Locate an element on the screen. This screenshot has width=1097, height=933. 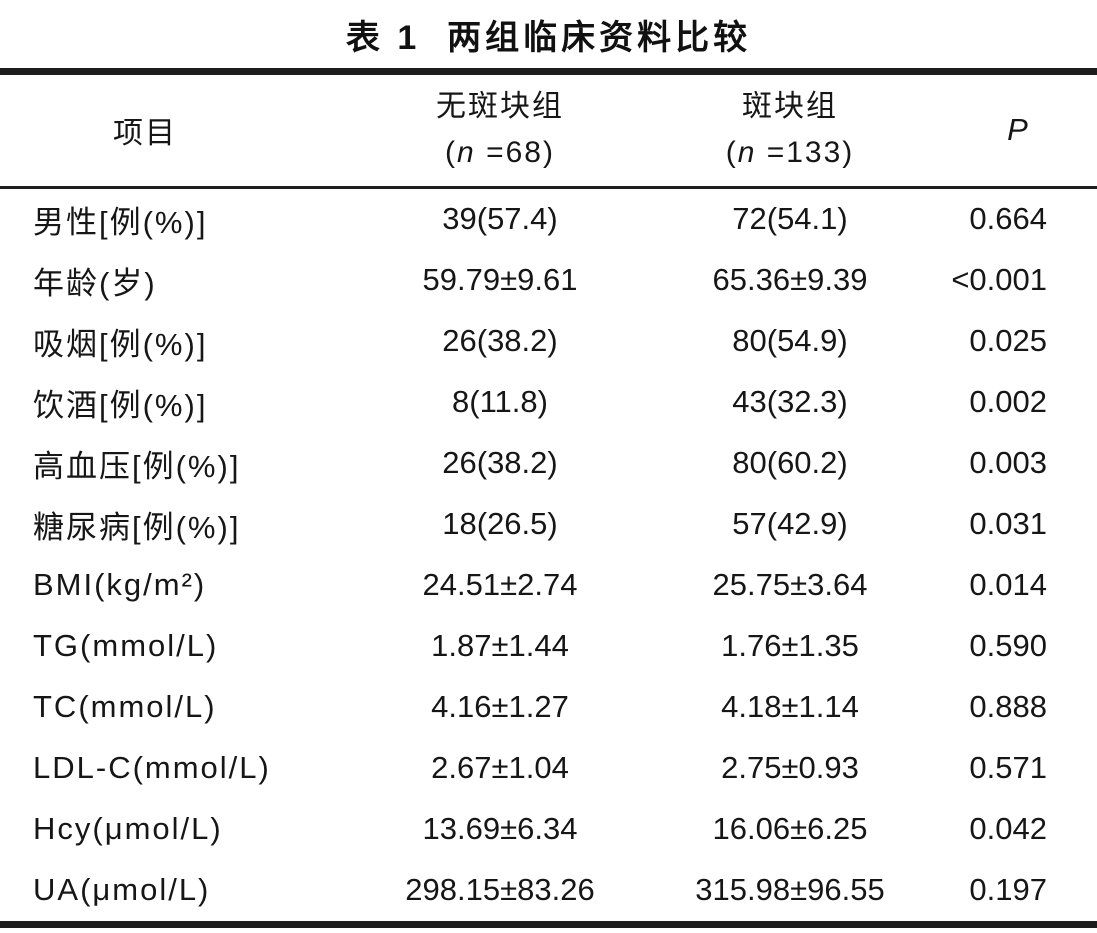
row-plaque-value: 4.18±1.14 is located at coordinates (790, 706).